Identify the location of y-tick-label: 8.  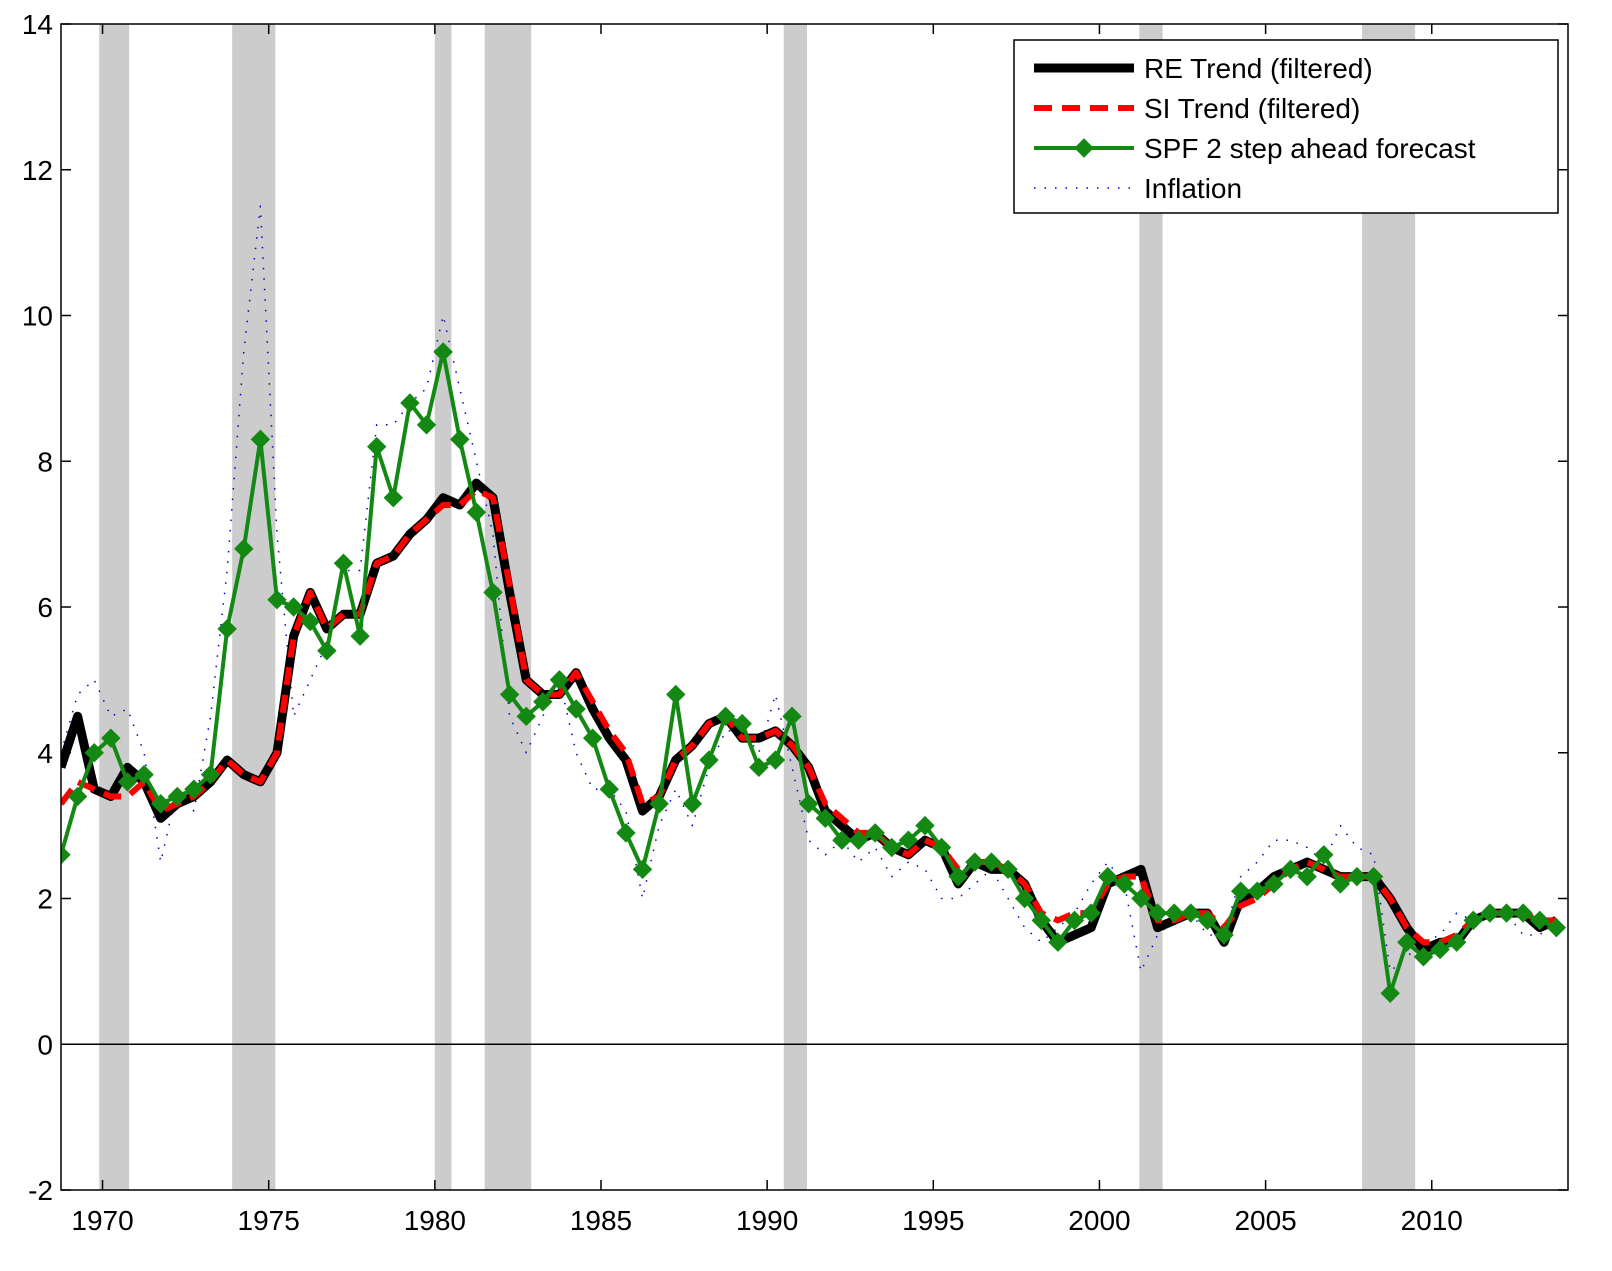
(45, 461).